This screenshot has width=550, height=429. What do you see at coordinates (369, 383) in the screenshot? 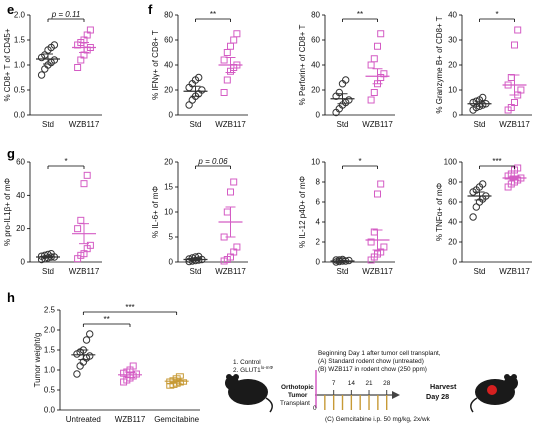
I see `day-tick-label: 21` at bounding box center [369, 383].